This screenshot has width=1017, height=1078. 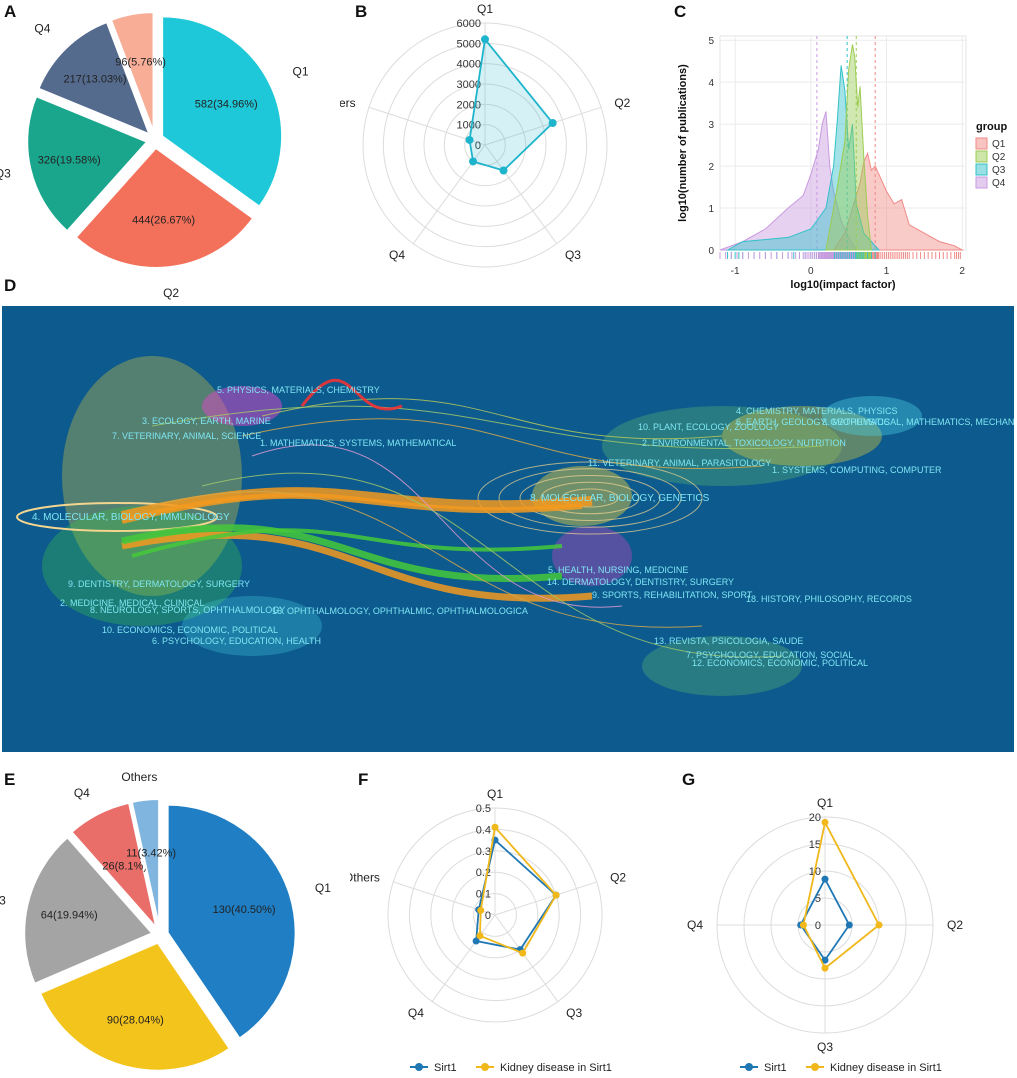 I want to click on map-label-left-8: 10. ECONOMICS, ECONOMIC, POLITICAL, so click(x=190, y=630).